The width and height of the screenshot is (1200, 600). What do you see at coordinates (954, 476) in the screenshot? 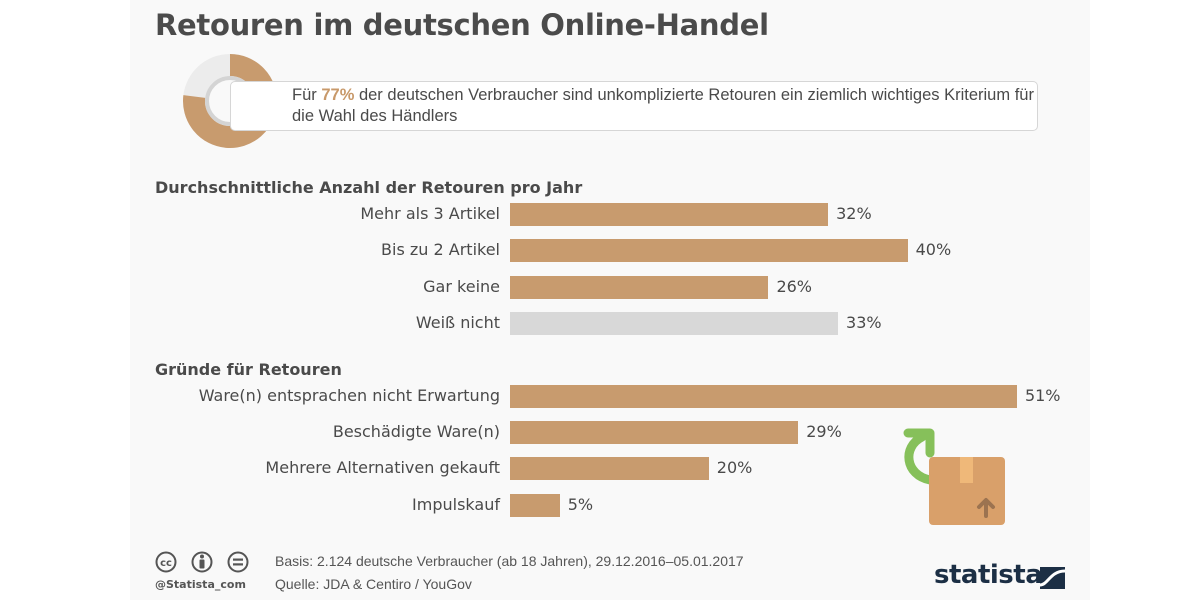
I see `return-package-icon` at bounding box center [954, 476].